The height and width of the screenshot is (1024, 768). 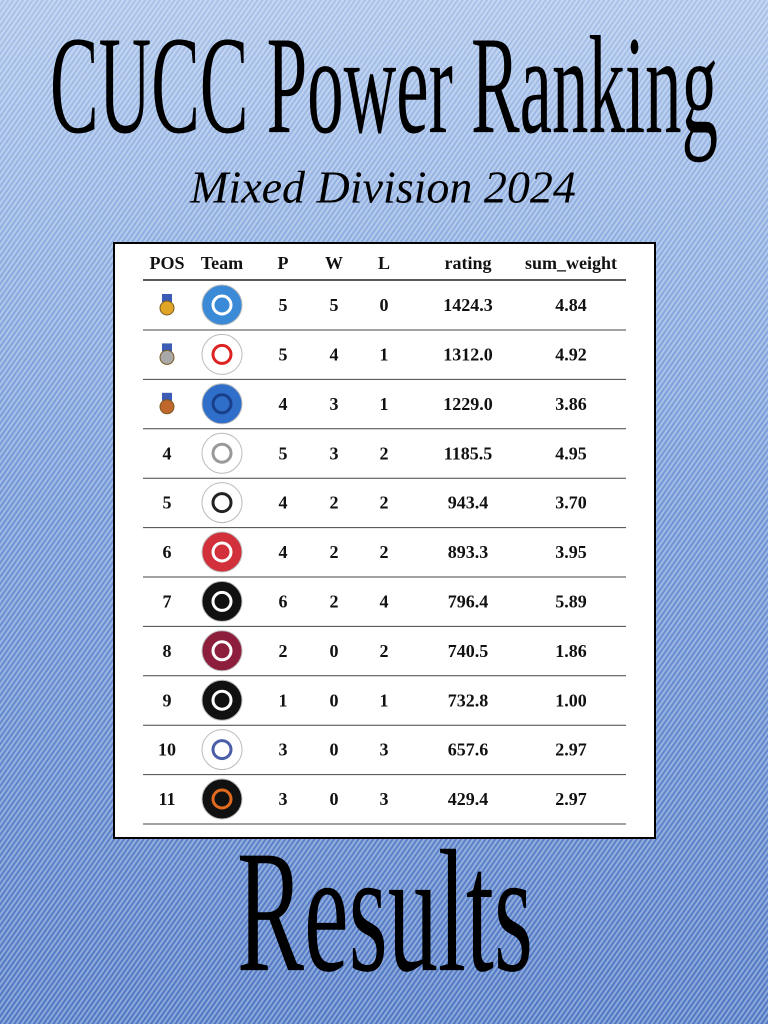 What do you see at coordinates (384, 602) in the screenshot?
I see `cell-l: 4` at bounding box center [384, 602].